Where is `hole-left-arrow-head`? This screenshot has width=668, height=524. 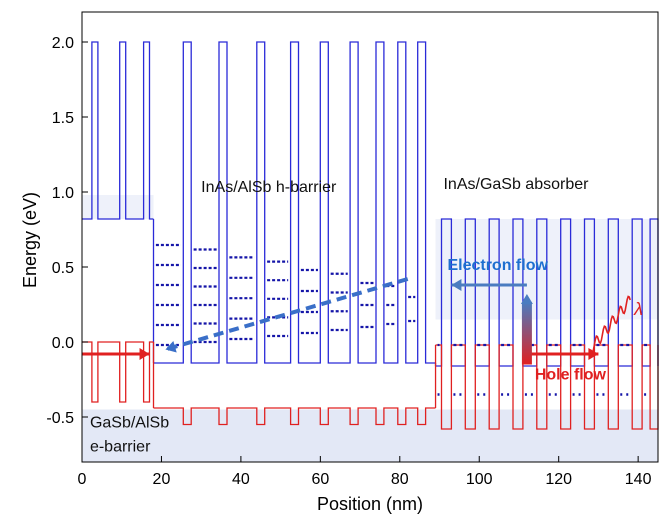 hole-left-arrow-head is located at coordinates (144, 354).